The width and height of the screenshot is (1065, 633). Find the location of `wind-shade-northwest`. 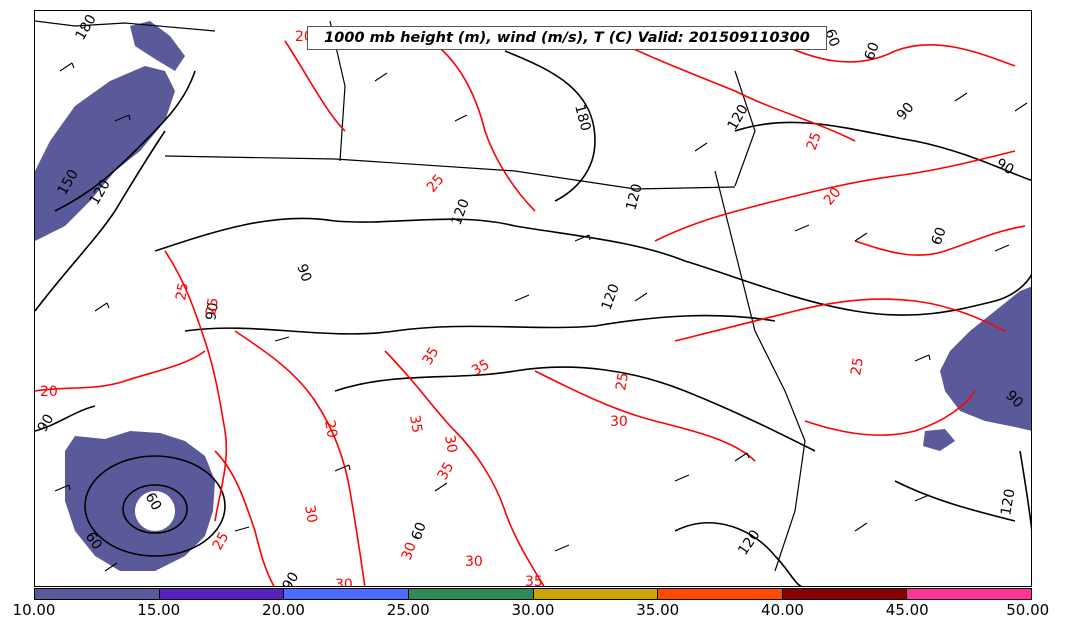

wind-shade-northwest is located at coordinates (105, 153).